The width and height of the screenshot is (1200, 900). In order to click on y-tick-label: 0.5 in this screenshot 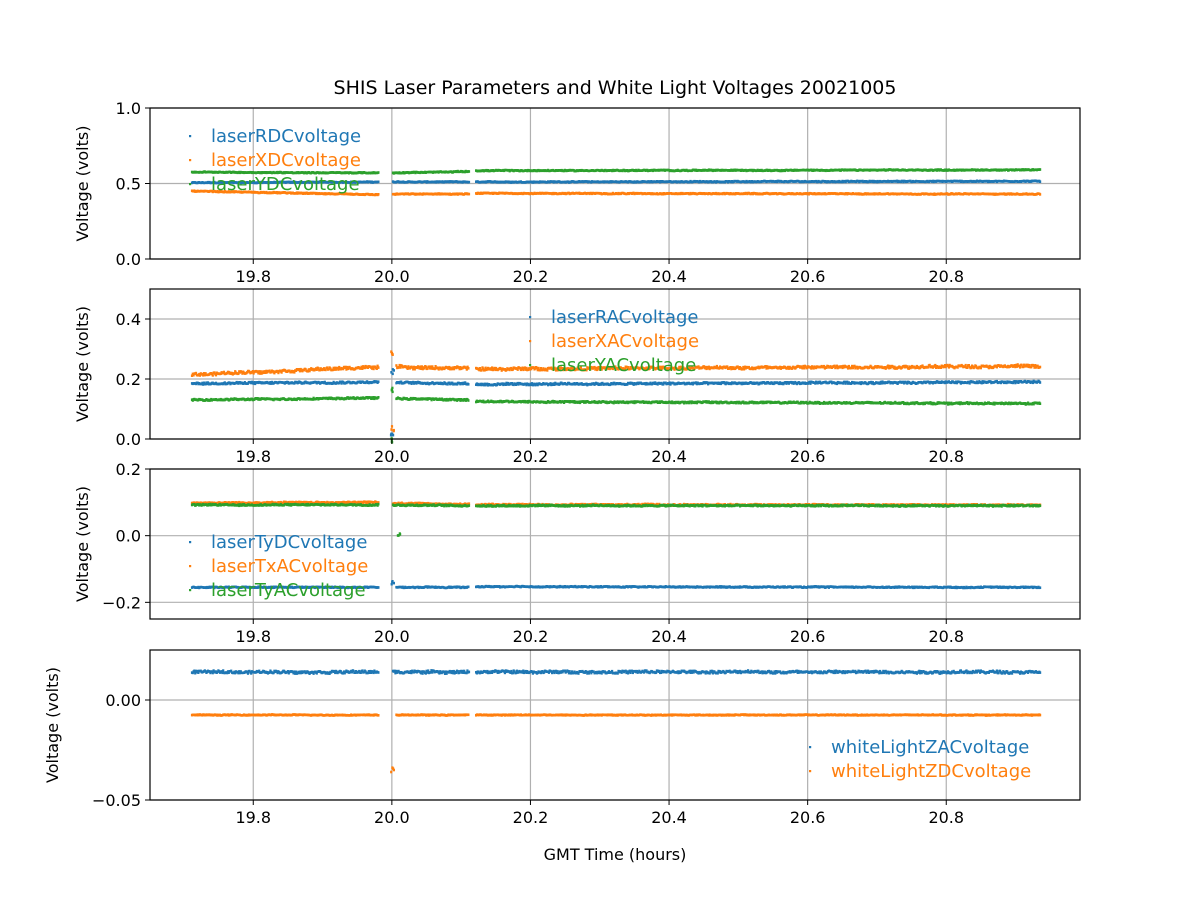, I will do `click(128, 184)`.